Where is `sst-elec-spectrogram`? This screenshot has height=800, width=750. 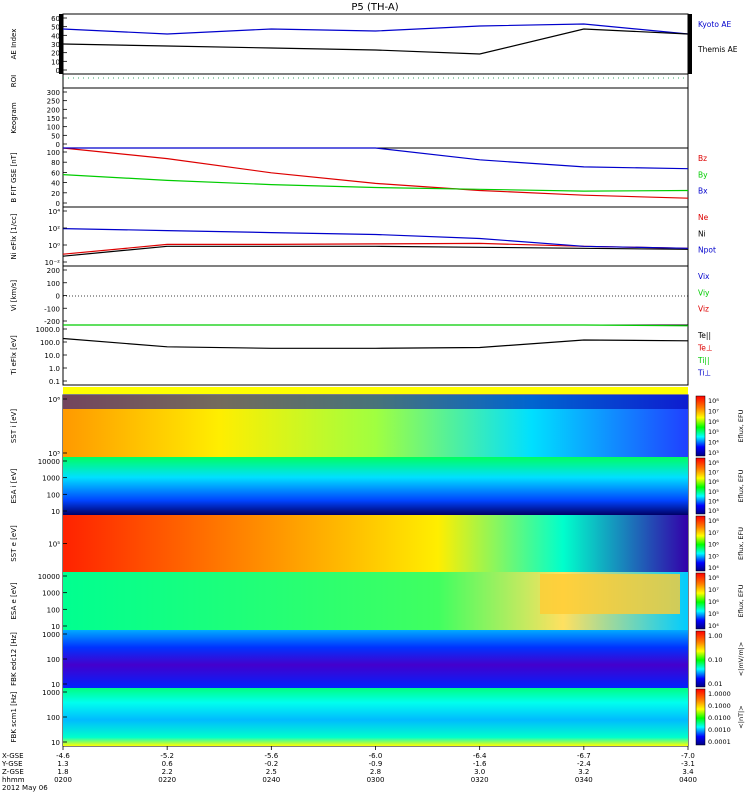
sst-elec-spectrogram is located at coordinates (375, 543).